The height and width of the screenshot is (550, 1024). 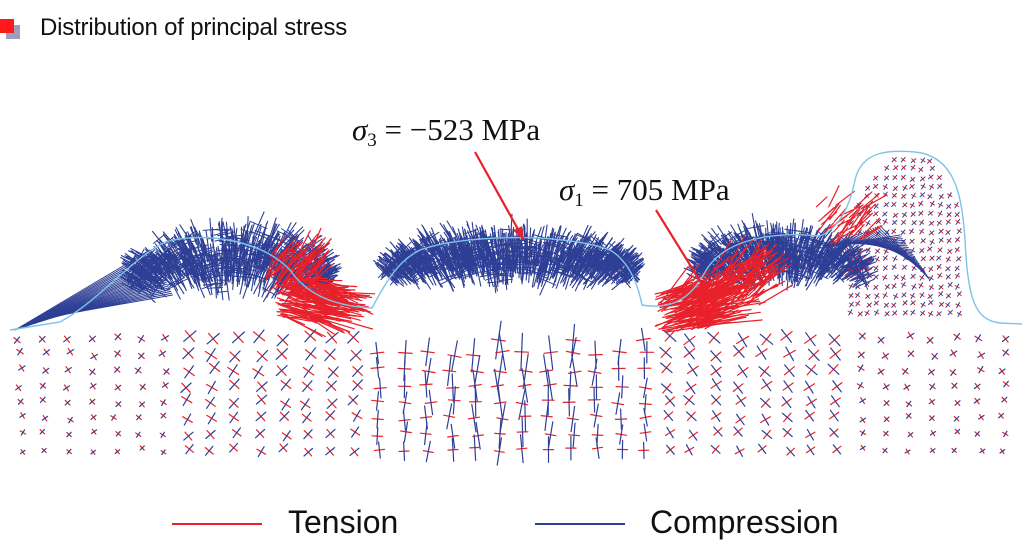 I want to click on annotation-arrows, so click(x=594, y=227).